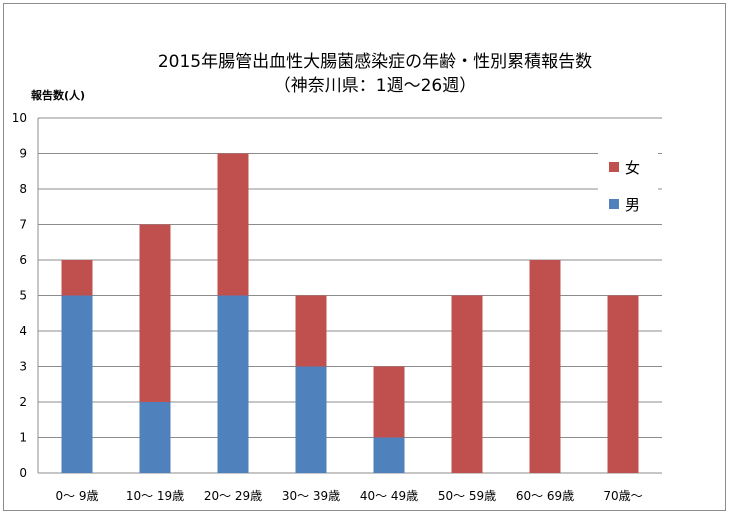 Image resolution: width=731 pixels, height=516 pixels. I want to click on y-axis-label: 報告数(人), so click(58, 95).